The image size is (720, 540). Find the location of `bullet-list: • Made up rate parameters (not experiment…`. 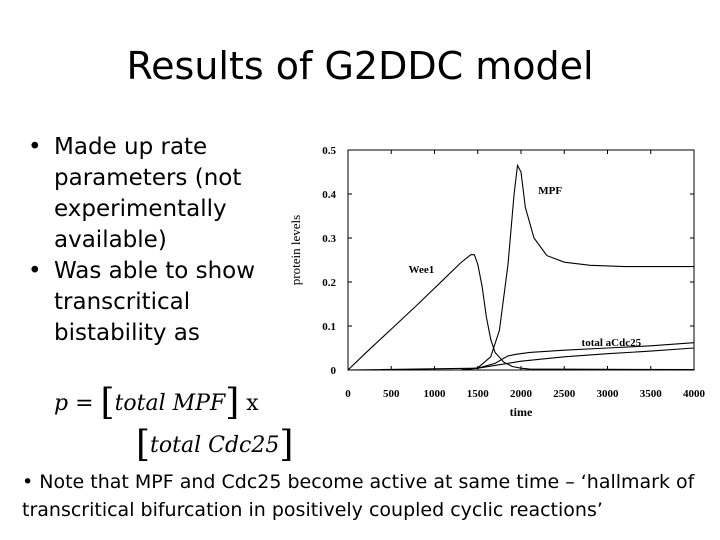

bullet-list: • Made up rate parameters (not experiment… is located at coordinates (148, 240).